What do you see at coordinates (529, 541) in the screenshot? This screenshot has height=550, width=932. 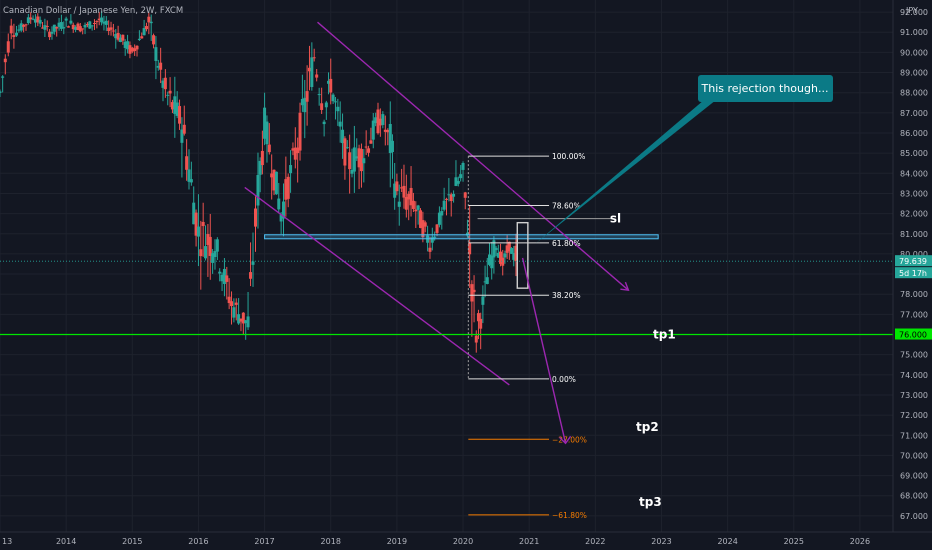 I see `x-tick-label: 2021` at bounding box center [529, 541].